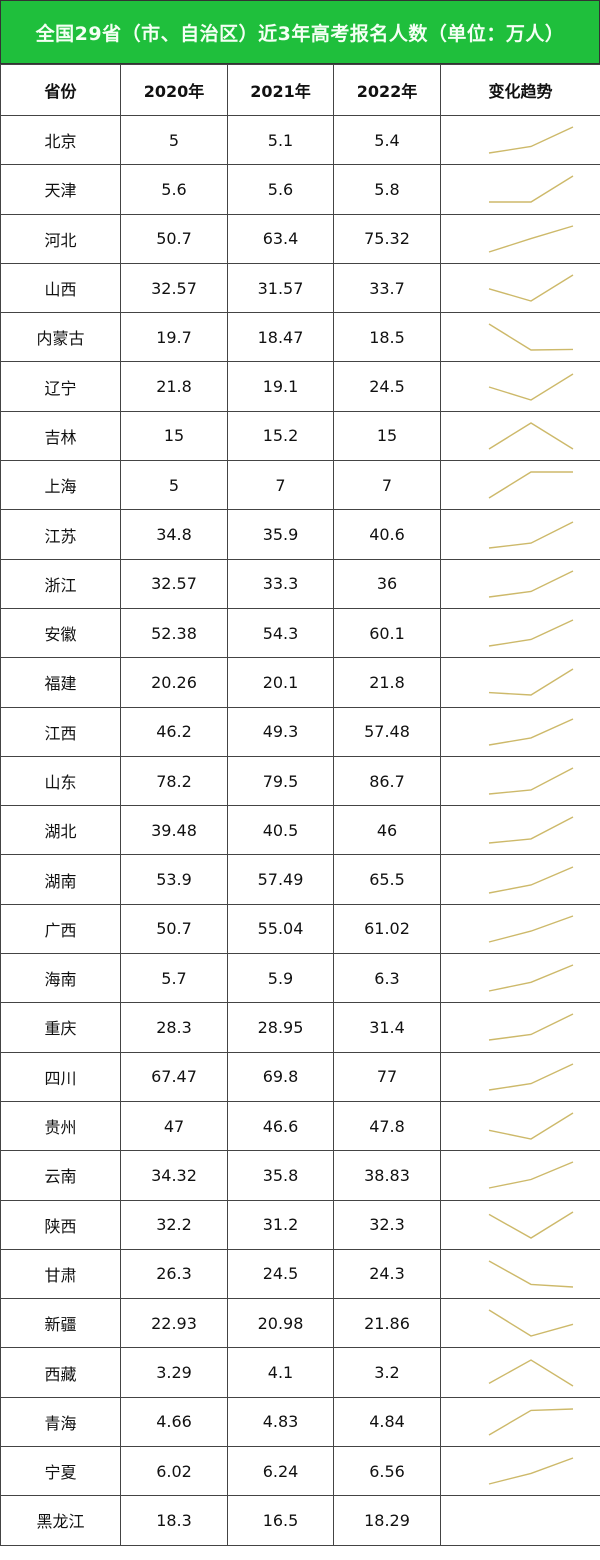 This screenshot has height=1560, width=600. Describe the element at coordinates (60, 238) in the screenshot. I see `province-cell: 河北` at that location.